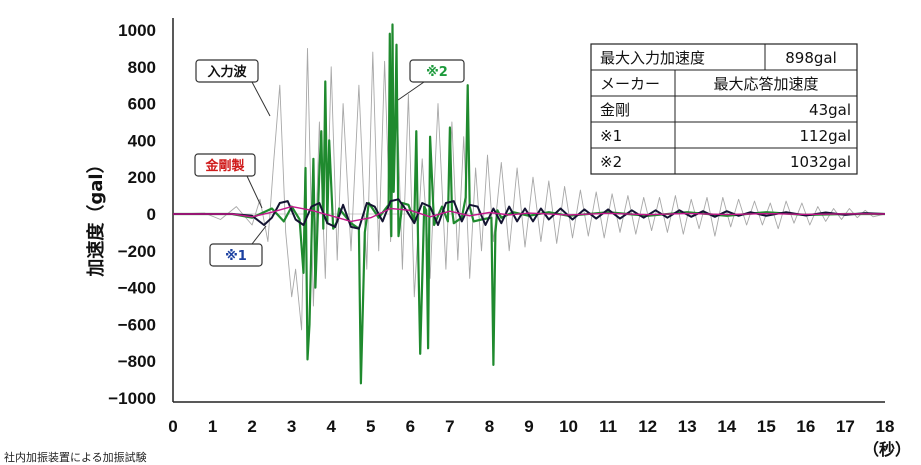 The height and width of the screenshot is (465, 921). I want to click on y-tick-label: 200, so click(142, 177).